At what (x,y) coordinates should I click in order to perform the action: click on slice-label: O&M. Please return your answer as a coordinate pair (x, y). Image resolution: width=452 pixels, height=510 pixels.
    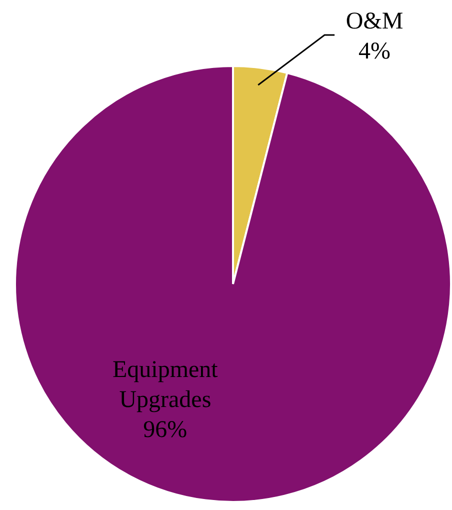
    Looking at the image, I should click on (375, 21).